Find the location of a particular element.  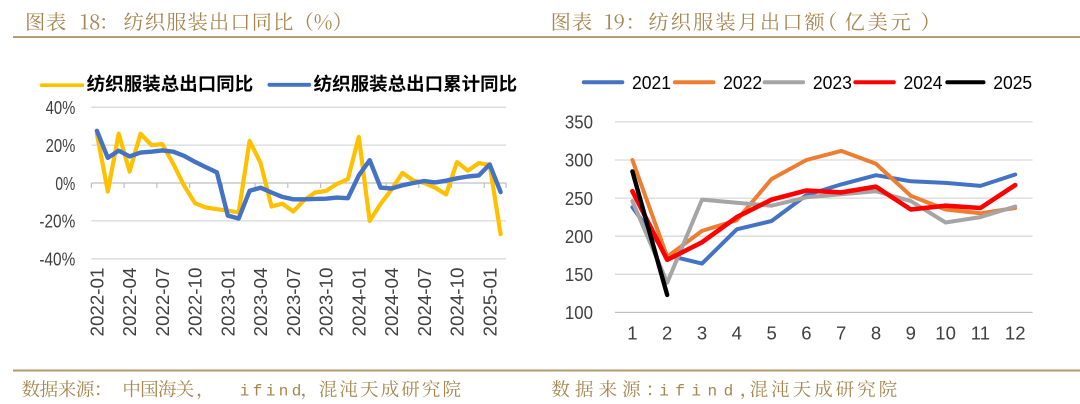

svg-text: 2024-04 is located at coordinates (391, 302).